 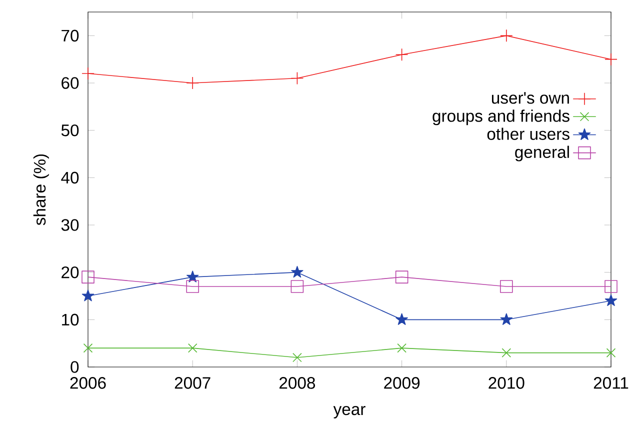 I want to click on x-tick-label: 2007, so click(x=192, y=383).